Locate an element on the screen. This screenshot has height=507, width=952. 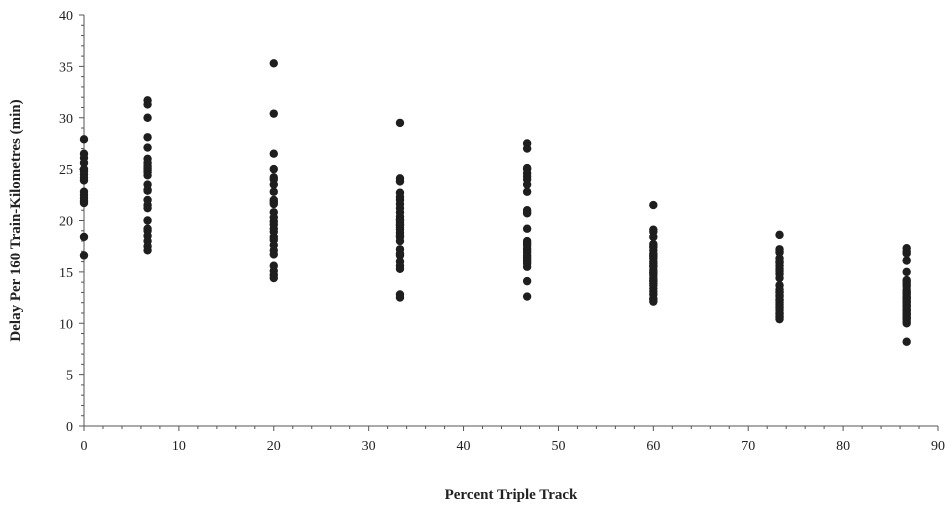
y-tick-label: 5 is located at coordinates (69, 376).